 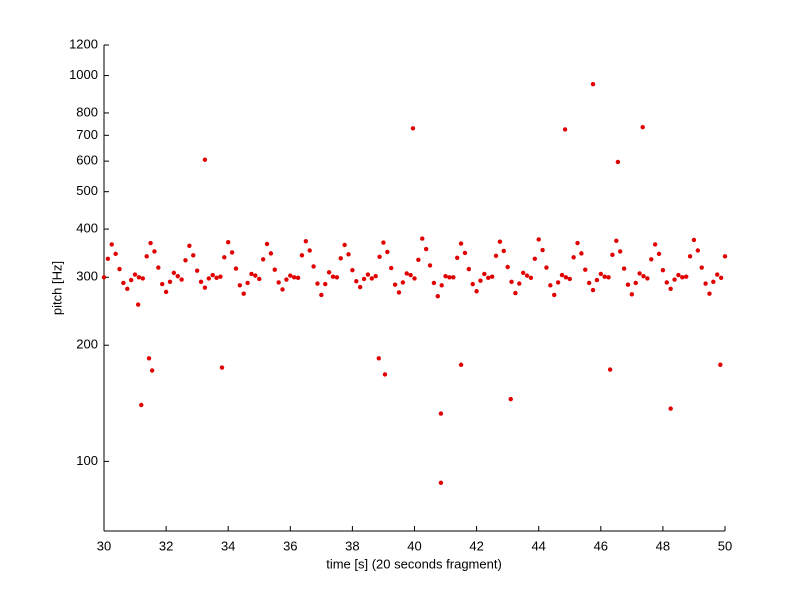 What do you see at coordinates (663, 545) in the screenshot?
I see `x-tick-label: 48` at bounding box center [663, 545].